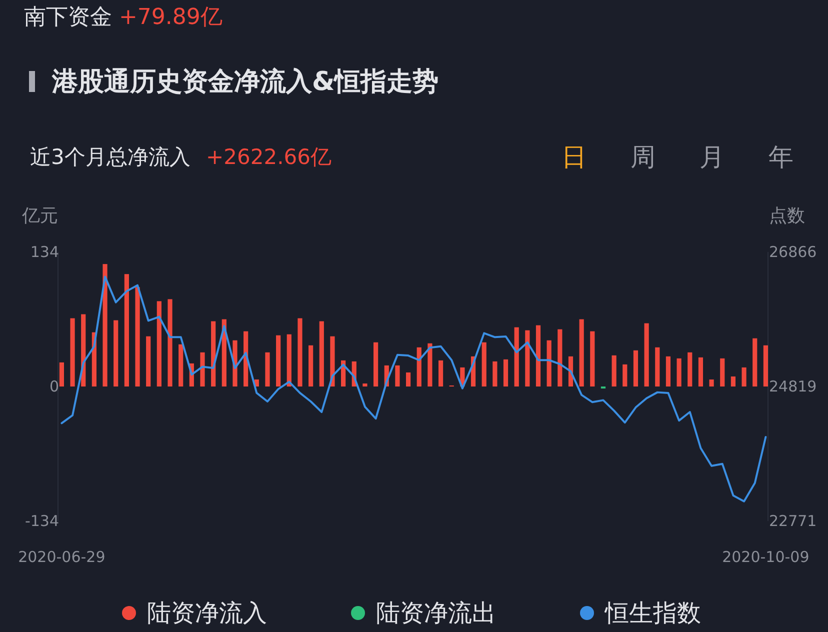  I want to click on text: 年, so click(781, 157).